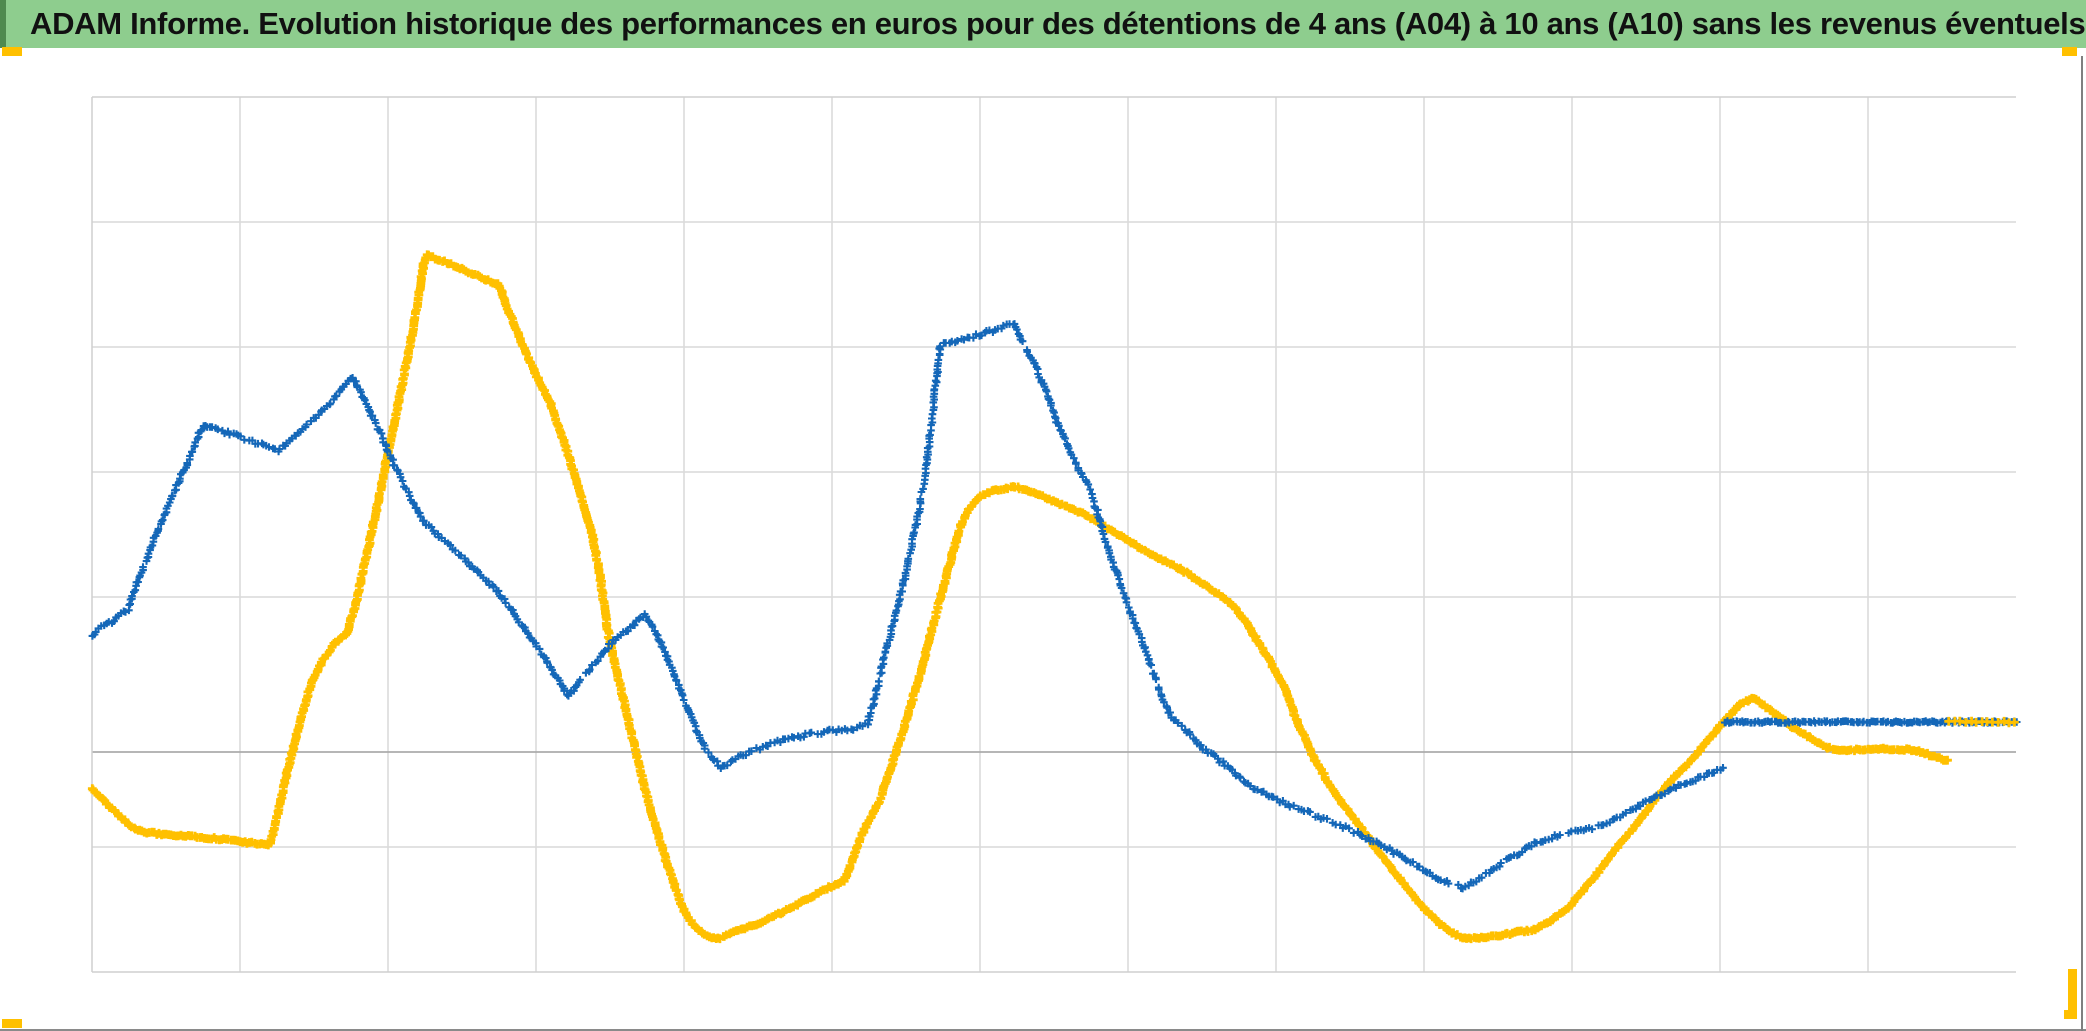 The width and height of the screenshot is (2086, 1031). I want to click on selection-corner-bottom-left, so click(12, 1023).